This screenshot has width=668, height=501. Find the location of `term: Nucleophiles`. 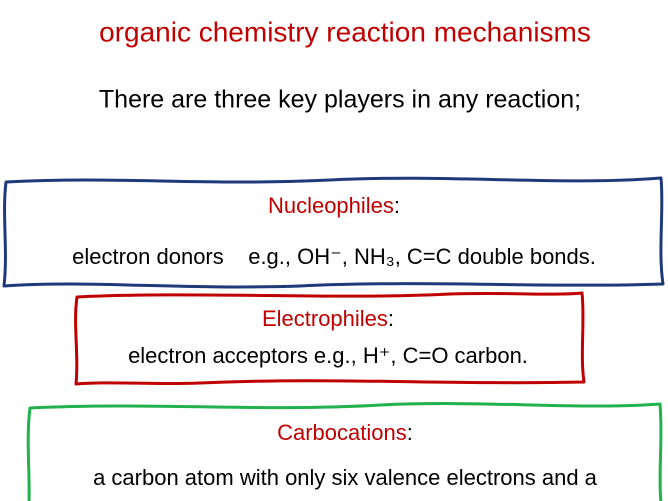

term: Nucleophiles is located at coordinates (331, 205).